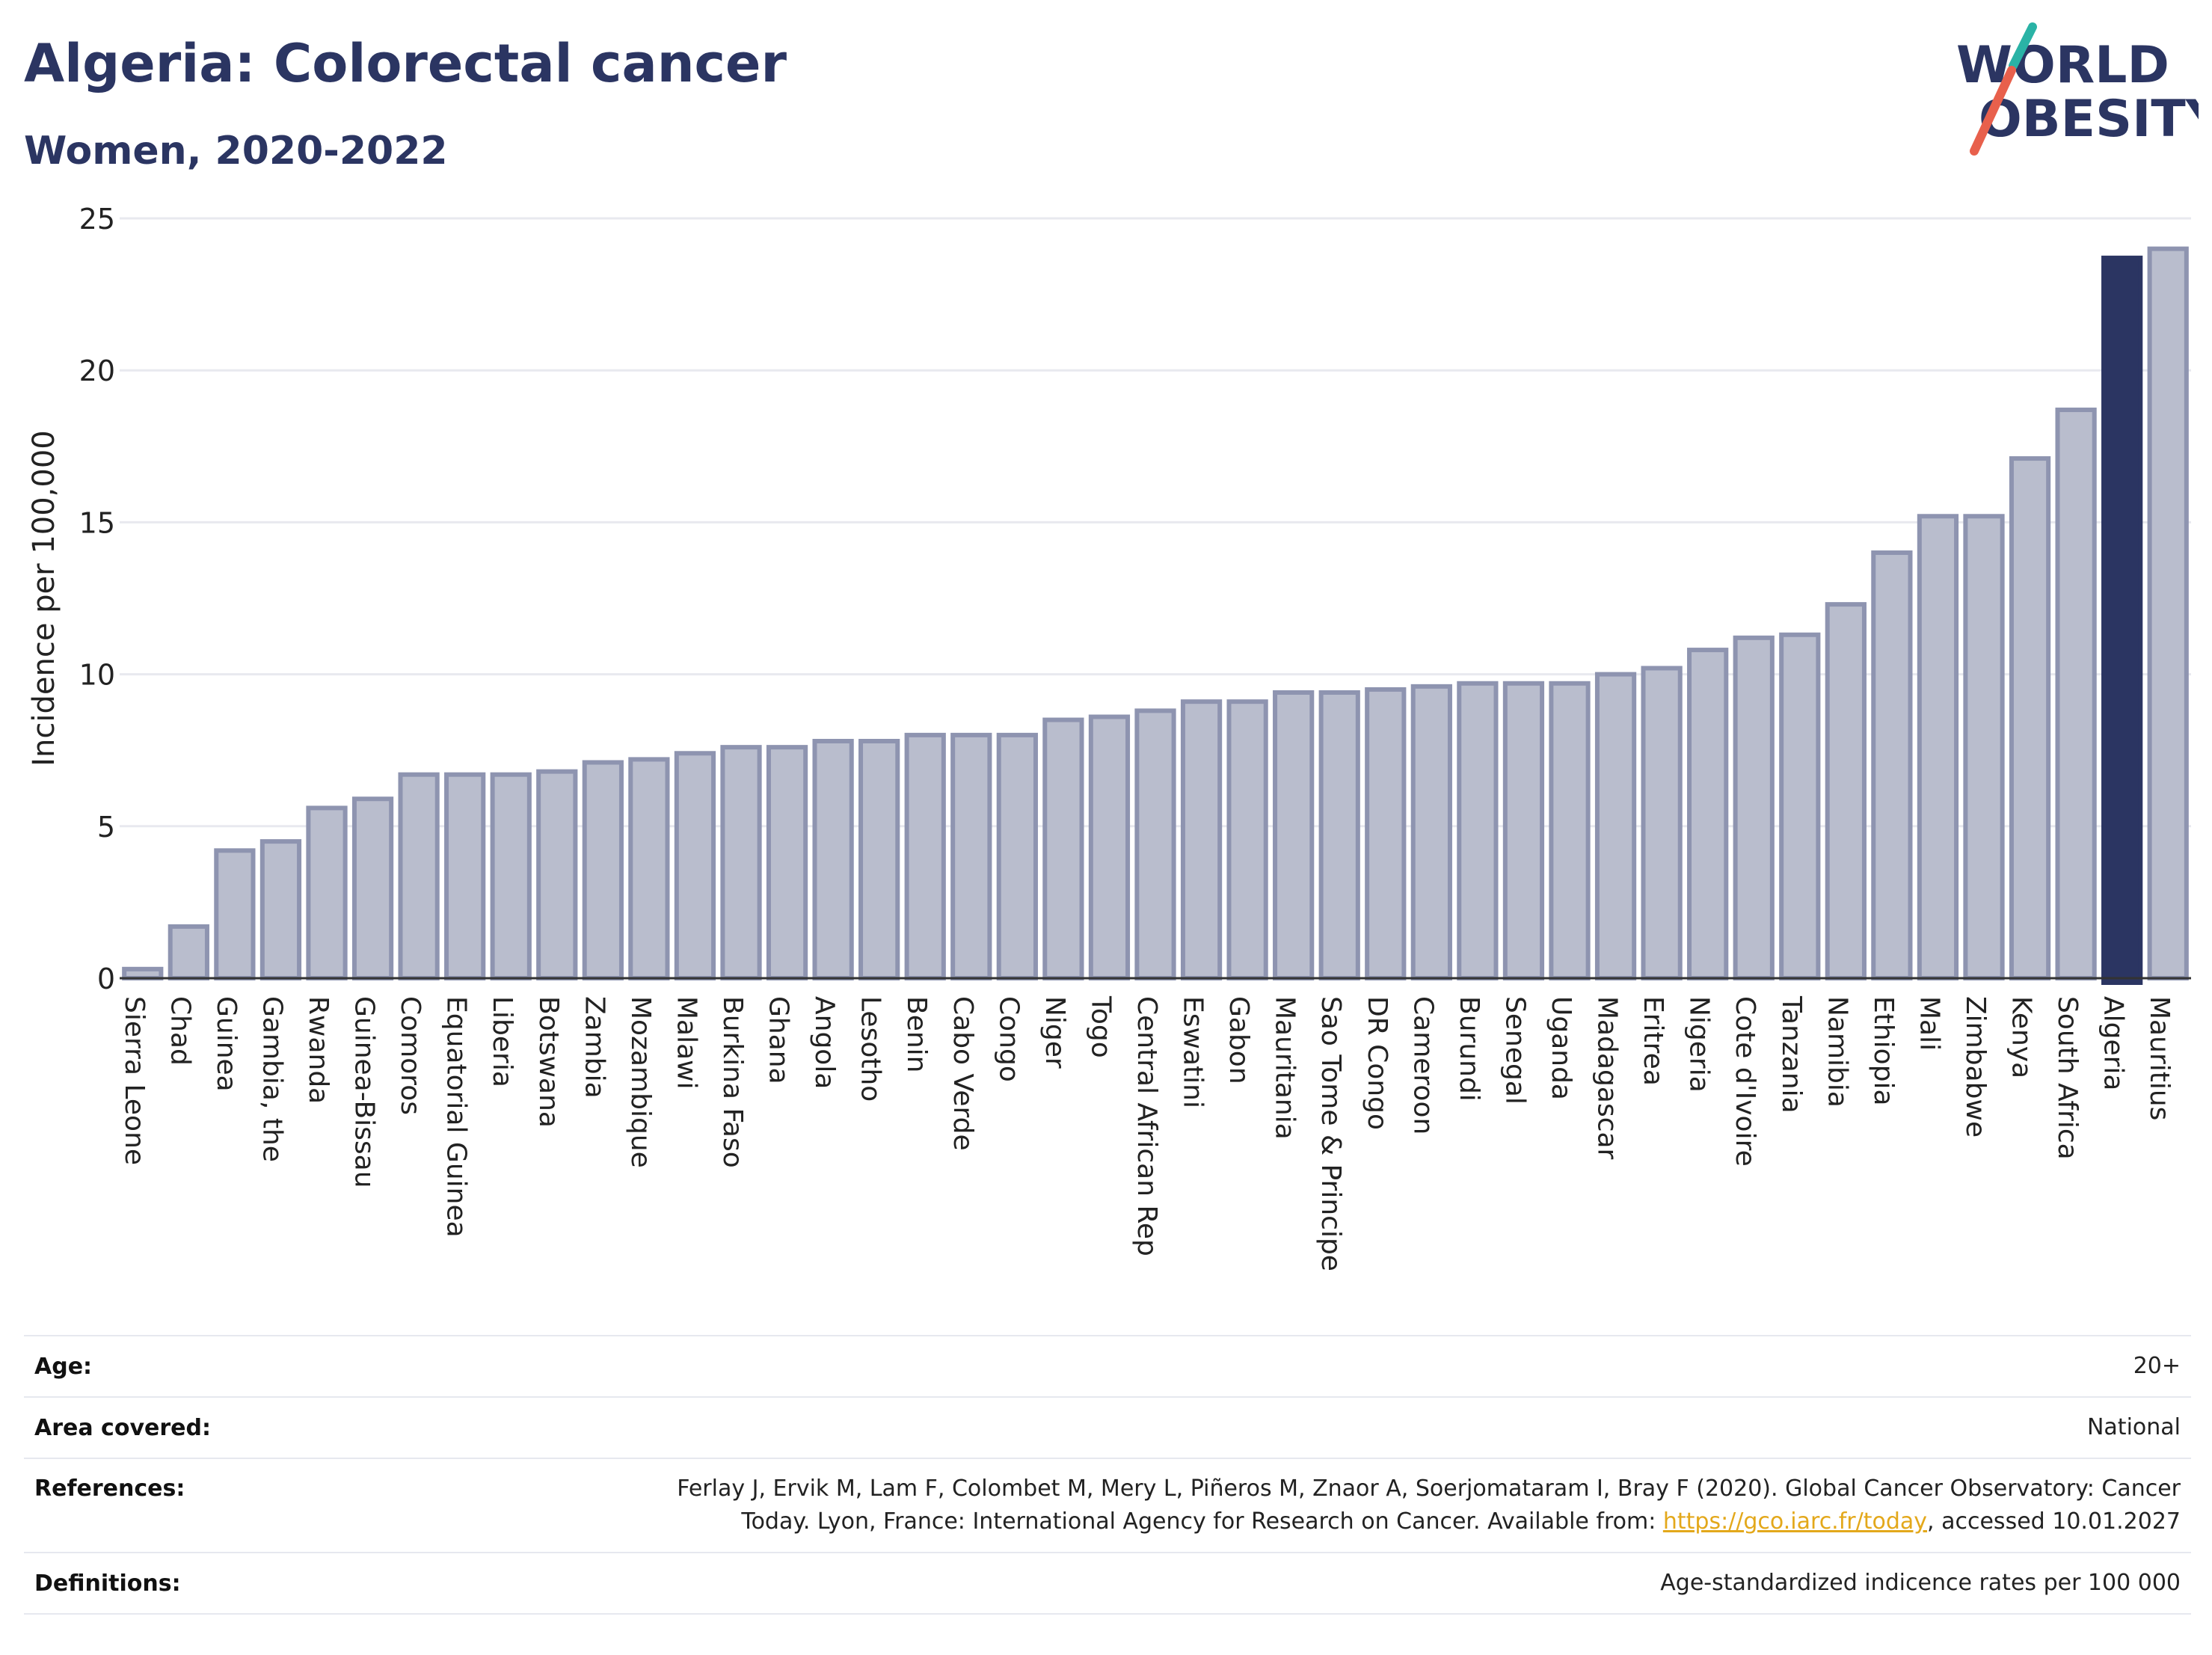 Image resolution: width=2212 pixels, height=1655 pixels. Describe the element at coordinates (180, 1031) in the screenshot. I see `x-tick-label: Chad` at that location.